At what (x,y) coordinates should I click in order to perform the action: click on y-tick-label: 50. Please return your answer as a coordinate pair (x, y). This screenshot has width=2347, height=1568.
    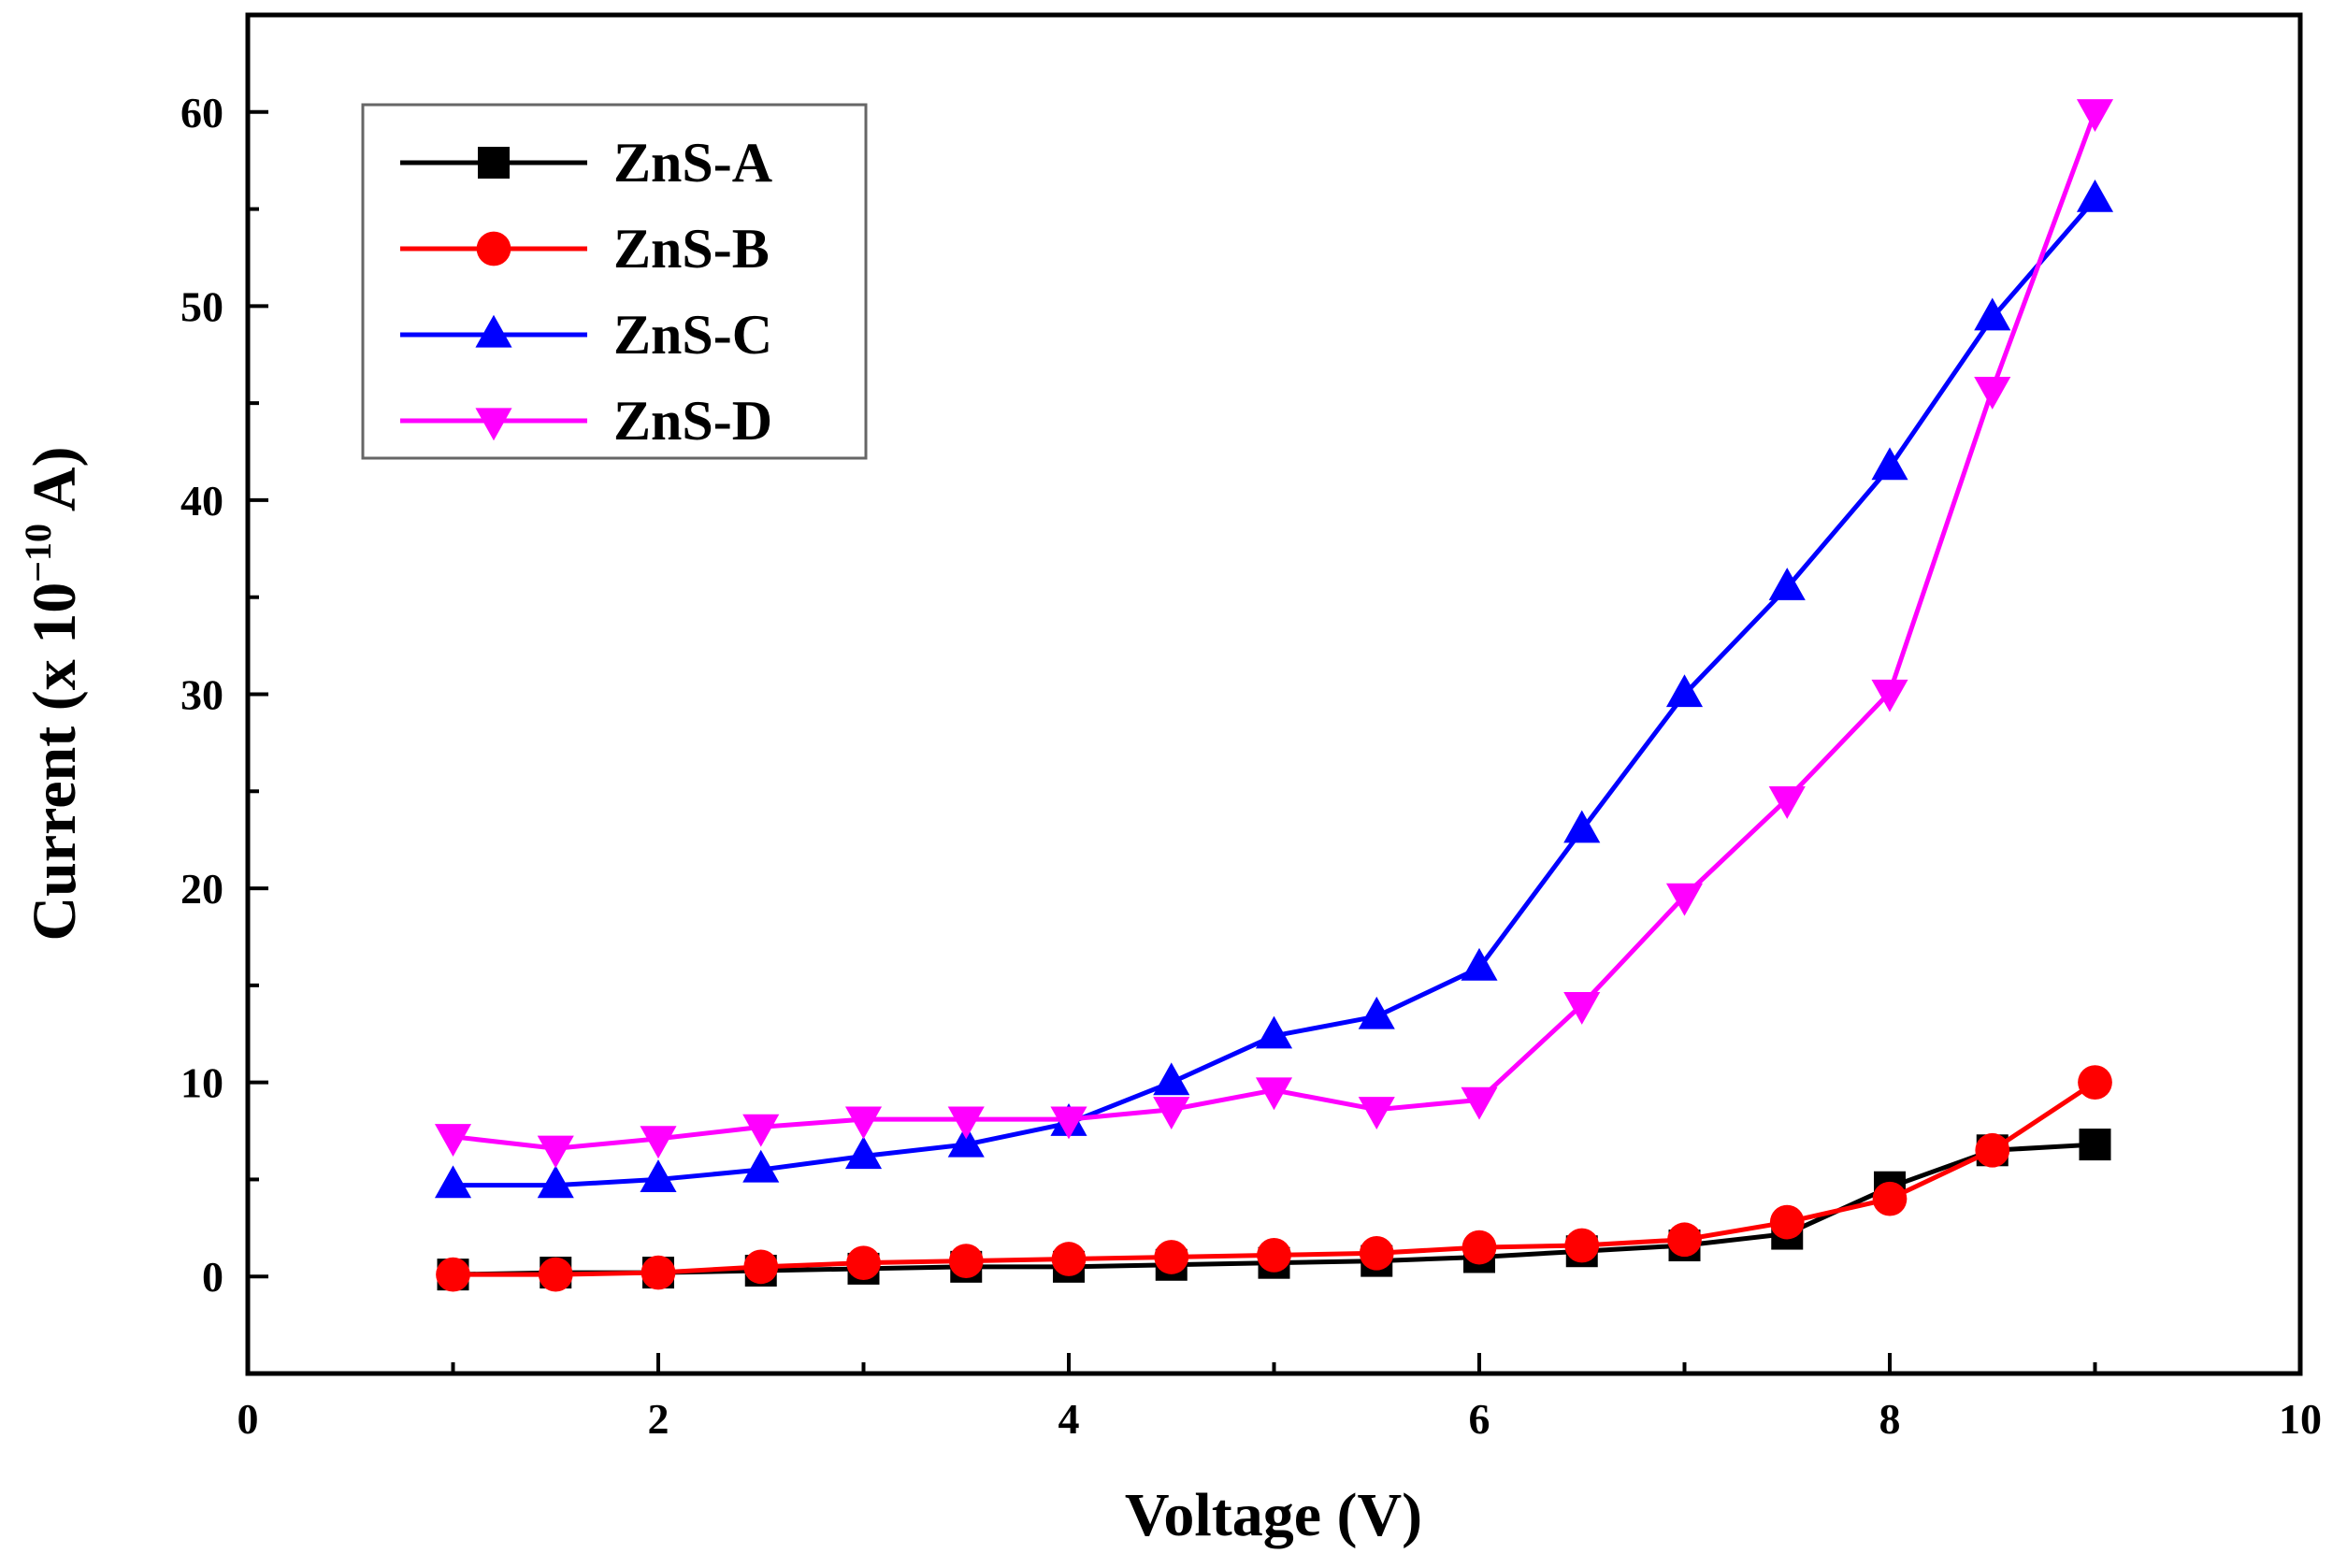
    Looking at the image, I should click on (201, 306).